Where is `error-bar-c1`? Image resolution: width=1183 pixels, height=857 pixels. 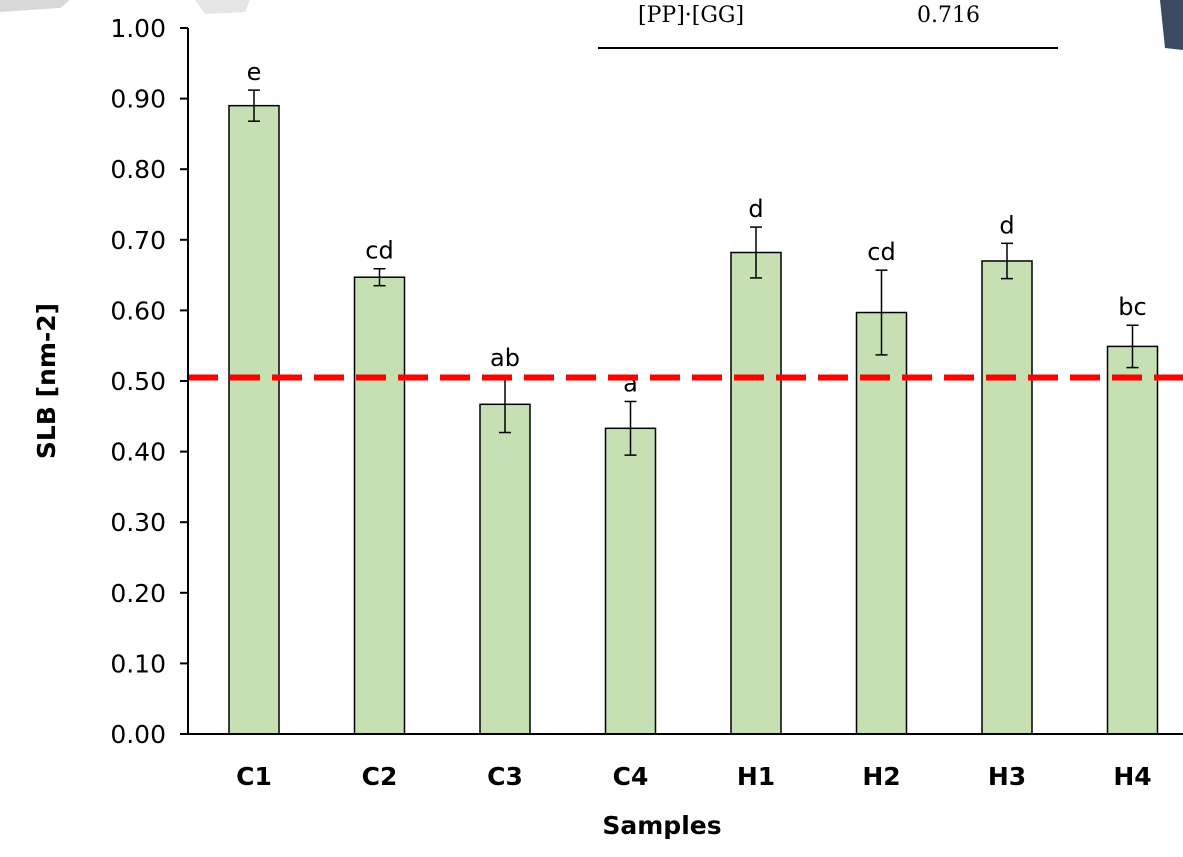 error-bar-c1 is located at coordinates (254, 105).